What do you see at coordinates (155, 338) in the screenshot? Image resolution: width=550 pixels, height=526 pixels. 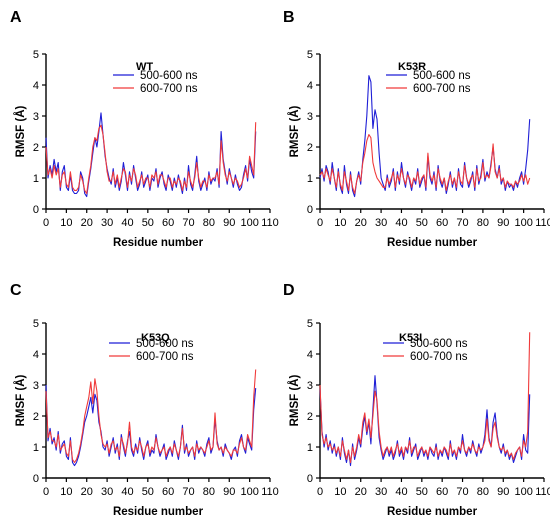 I see `chart-title: K53Q` at bounding box center [155, 338].